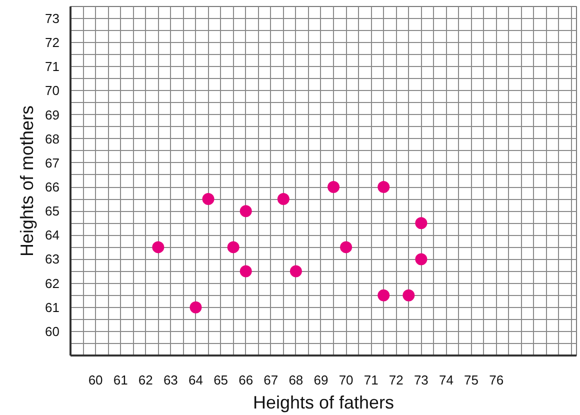  I want to click on x-tick-label: 63, so click(170, 380).